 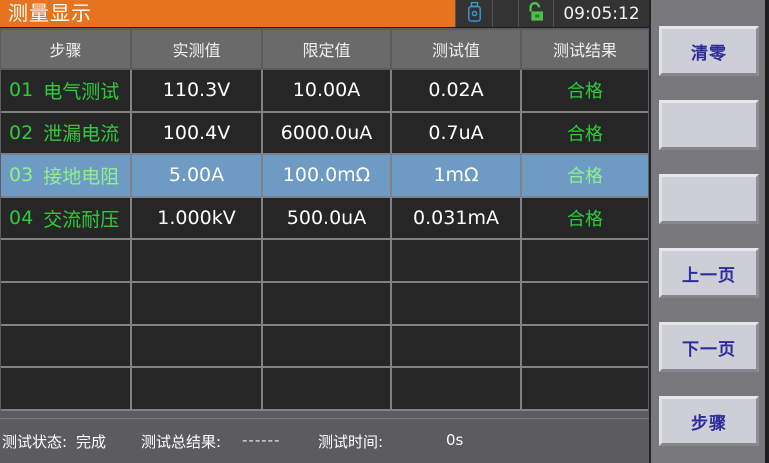 What do you see at coordinates (585, 50) in the screenshot?
I see `column-header-result: 测试结果` at bounding box center [585, 50].